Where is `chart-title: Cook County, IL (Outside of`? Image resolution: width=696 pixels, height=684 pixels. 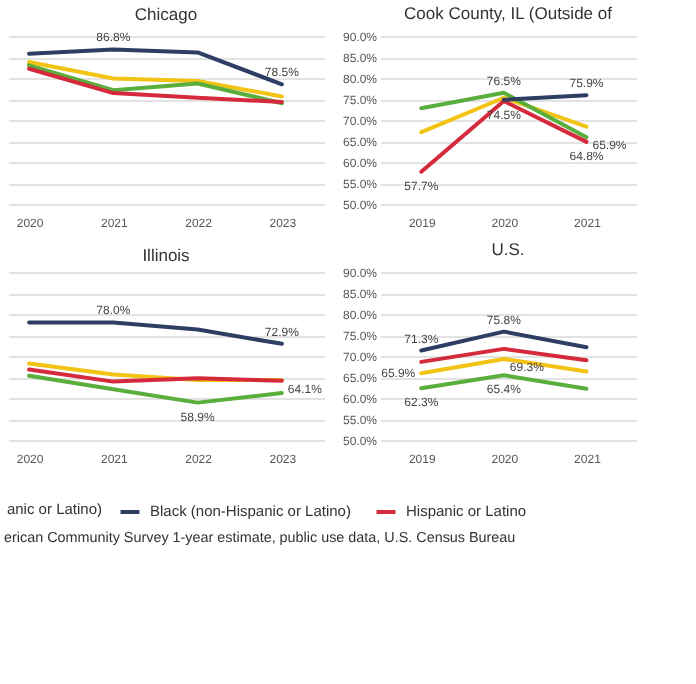 chart-title: Cook County, IL (Outside of is located at coordinates (509, 13).